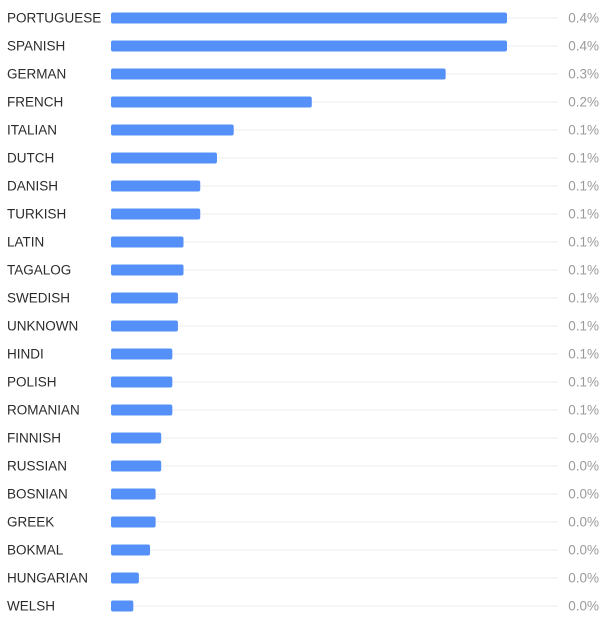 This screenshot has height=620, width=612. What do you see at coordinates (34, 438) in the screenshot?
I see `category-label-finnish: FINNISH` at bounding box center [34, 438].